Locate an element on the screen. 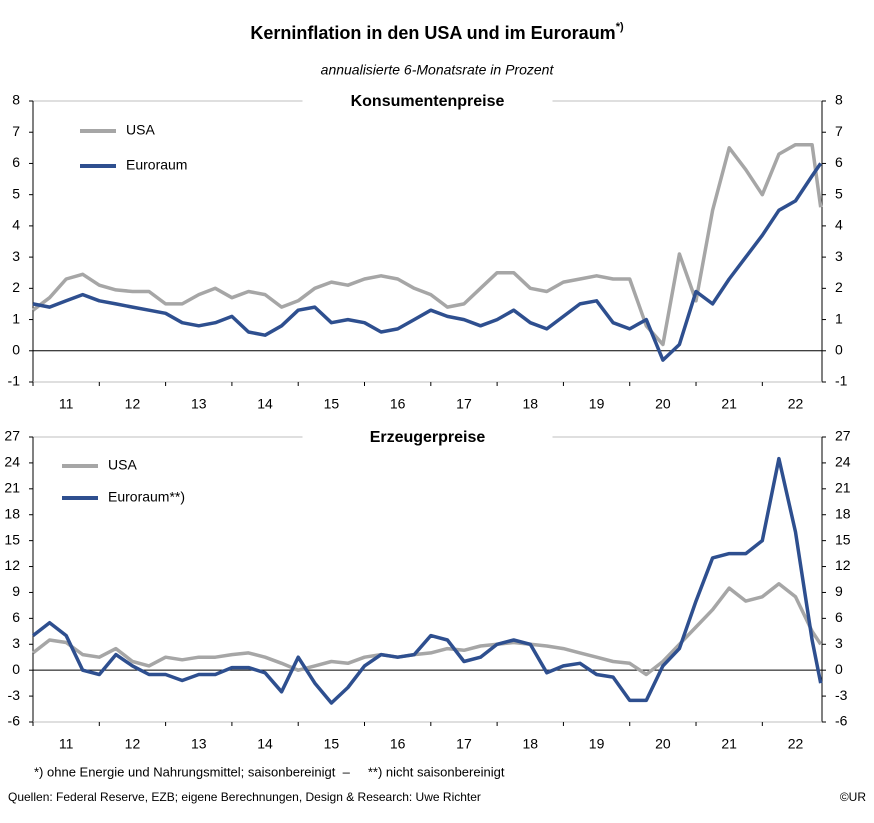  y-tick-label: 7 is located at coordinates (16, 131).